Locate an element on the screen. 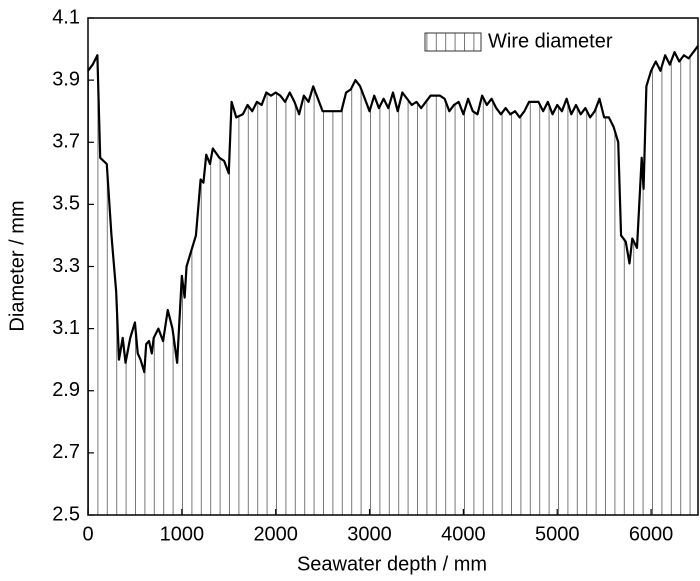  x-axis-title: Seawater depth / mm is located at coordinates (392, 564).